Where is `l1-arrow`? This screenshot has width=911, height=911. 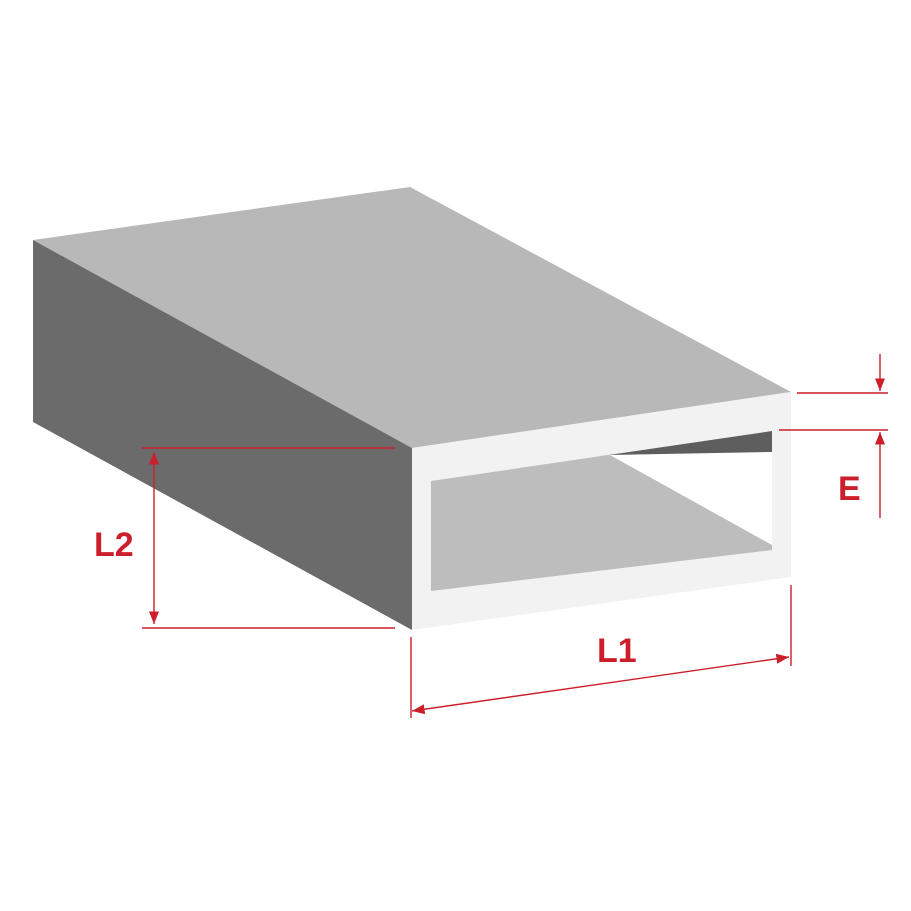
l1-arrow is located at coordinates (600, 684).